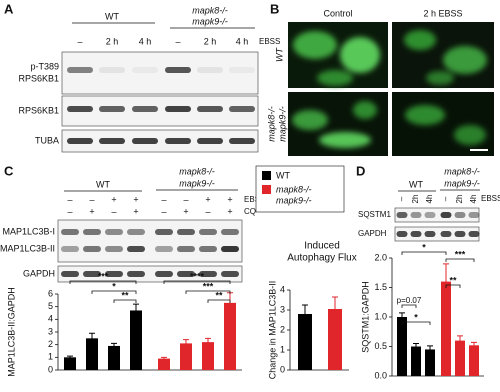  What do you see at coordinates (210, 10) in the screenshot?
I see `group-label: mapk8-/-` at bounding box center [210, 10].